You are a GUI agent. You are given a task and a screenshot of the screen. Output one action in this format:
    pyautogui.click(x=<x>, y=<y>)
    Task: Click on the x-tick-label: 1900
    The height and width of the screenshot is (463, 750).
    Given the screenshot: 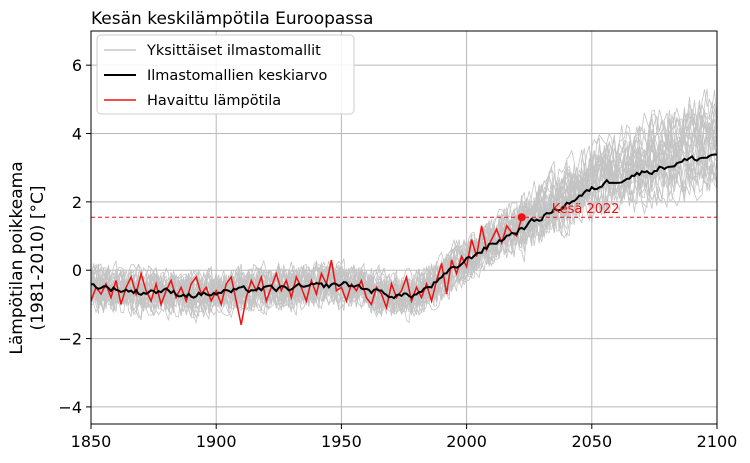 What is the action you would take?
    pyautogui.click(x=216, y=441)
    